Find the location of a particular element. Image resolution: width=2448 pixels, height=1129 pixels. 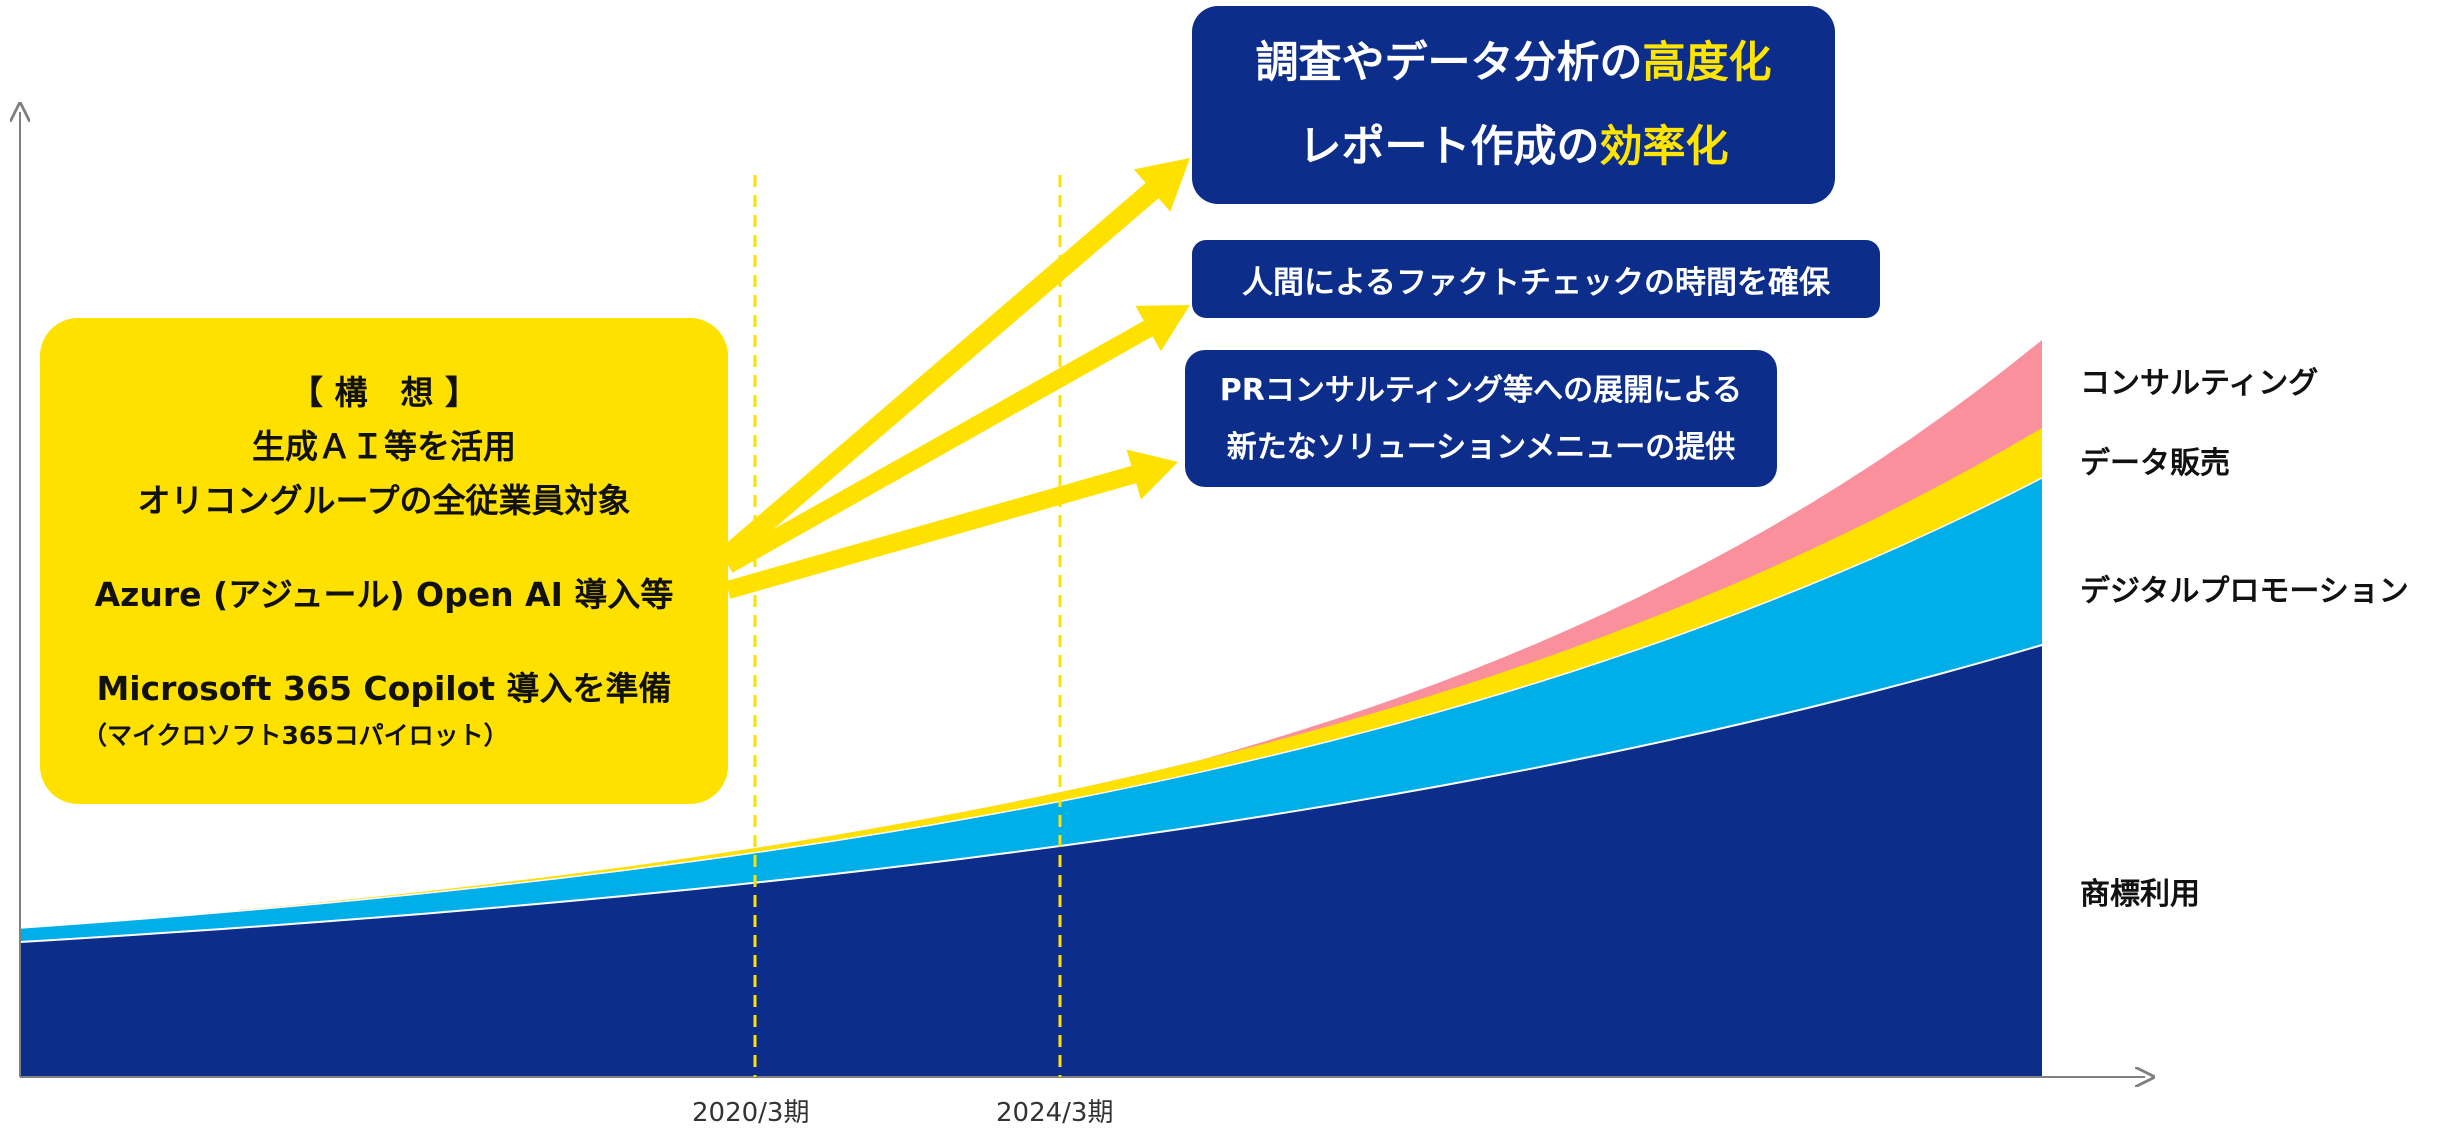

solution-line-1: PRコンサルティング等への展開による is located at coordinates (1481, 390).